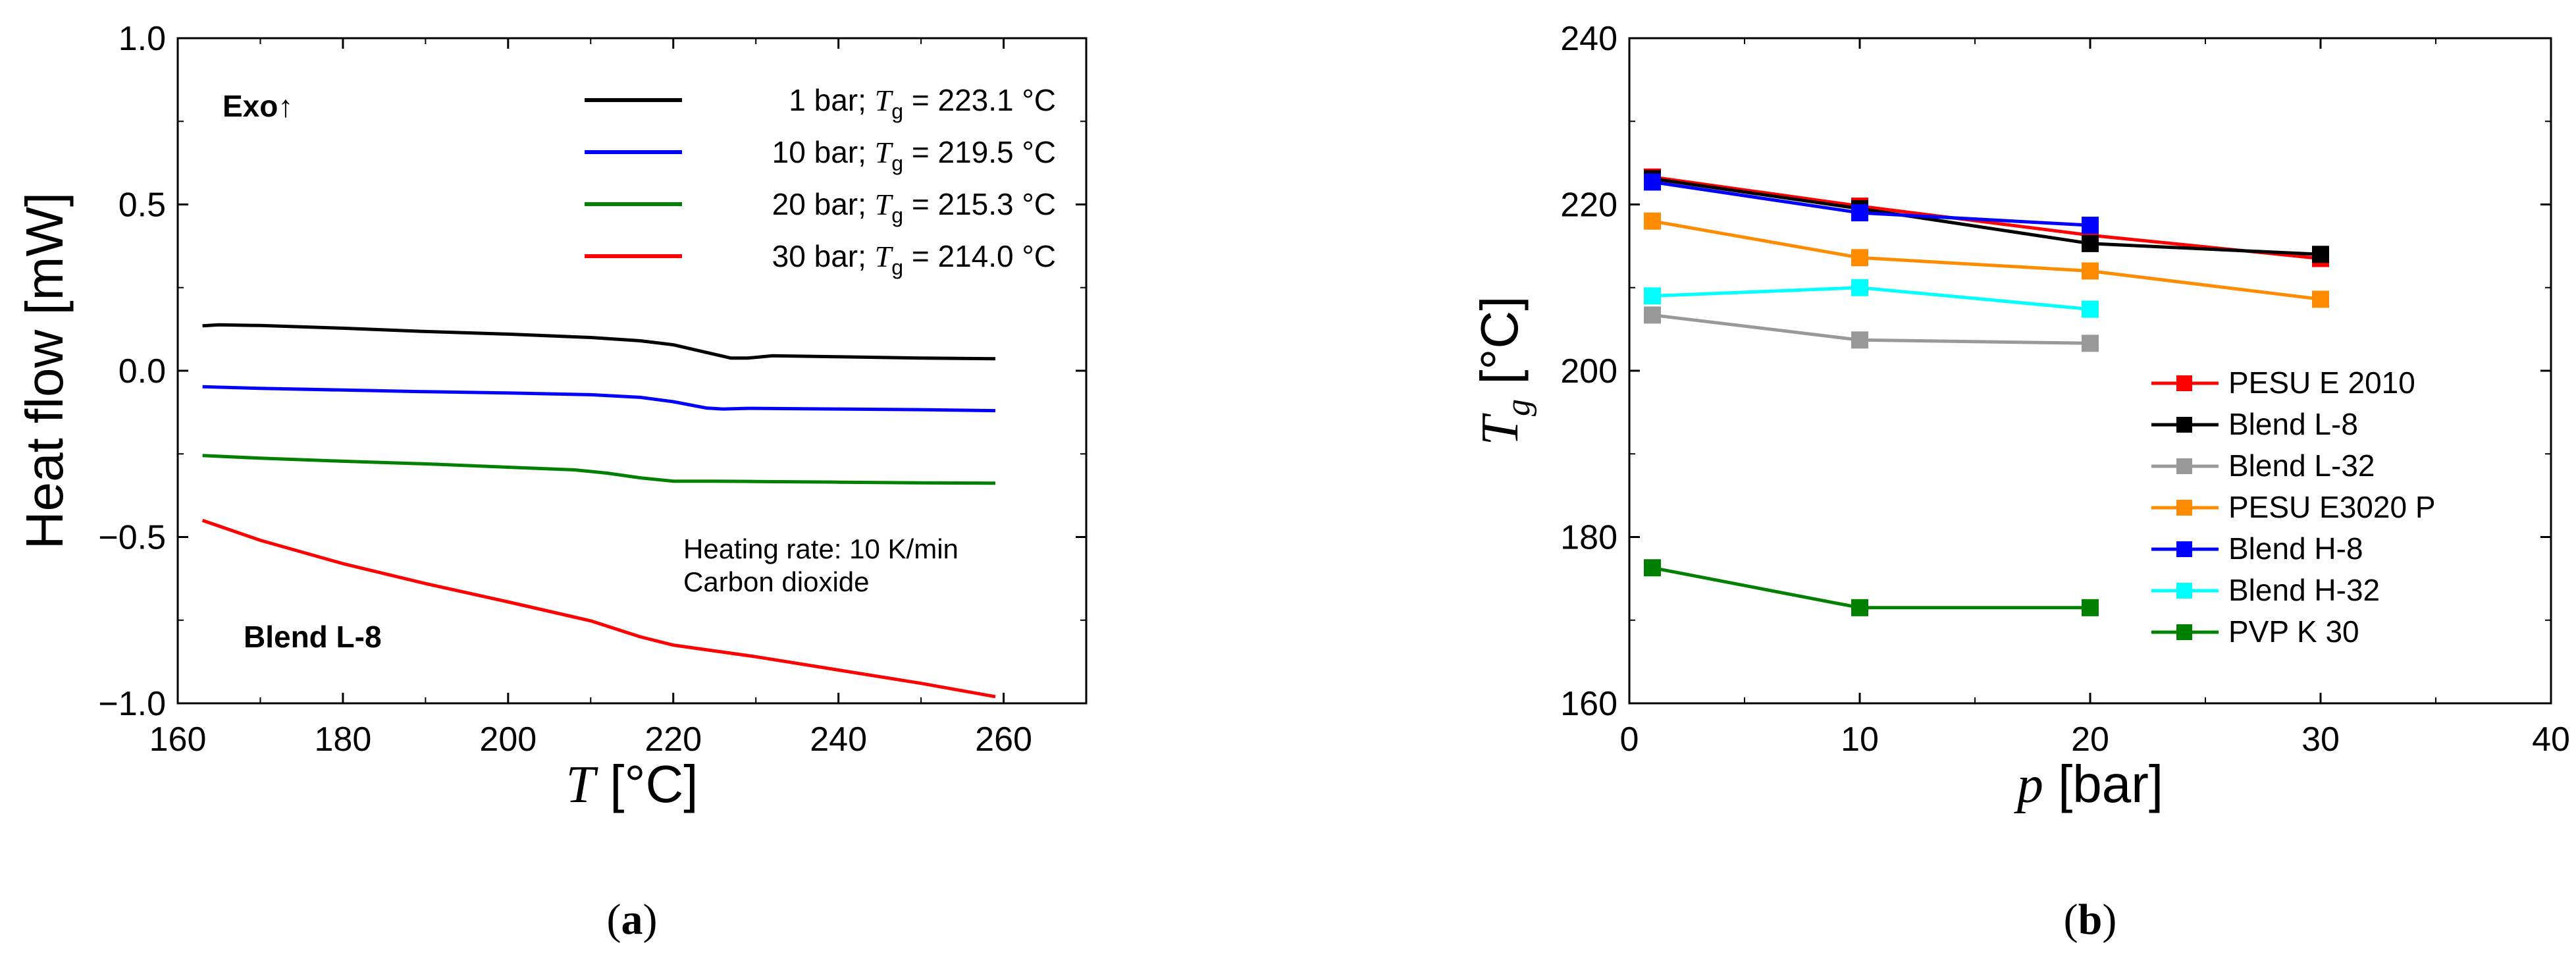  I want to click on panel-b-legend-entry: Blend H-32, so click(2304, 590).